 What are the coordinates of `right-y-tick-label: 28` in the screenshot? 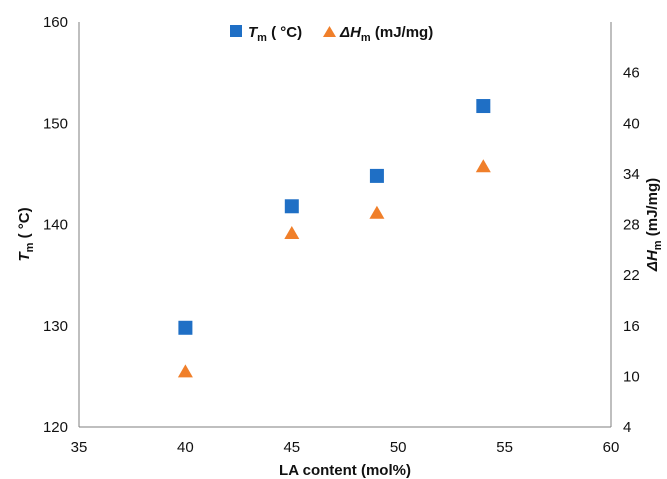 It's located at (631, 225).